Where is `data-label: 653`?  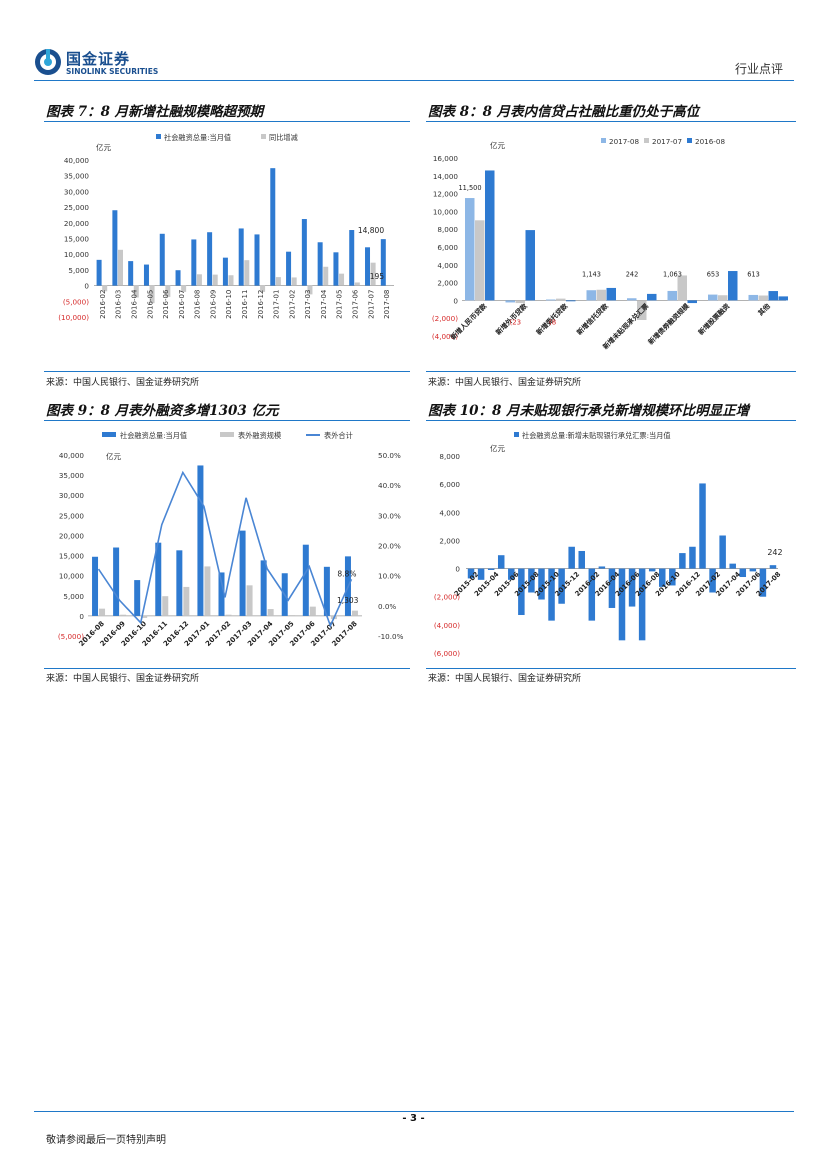
data-label: 653 is located at coordinates (713, 274).